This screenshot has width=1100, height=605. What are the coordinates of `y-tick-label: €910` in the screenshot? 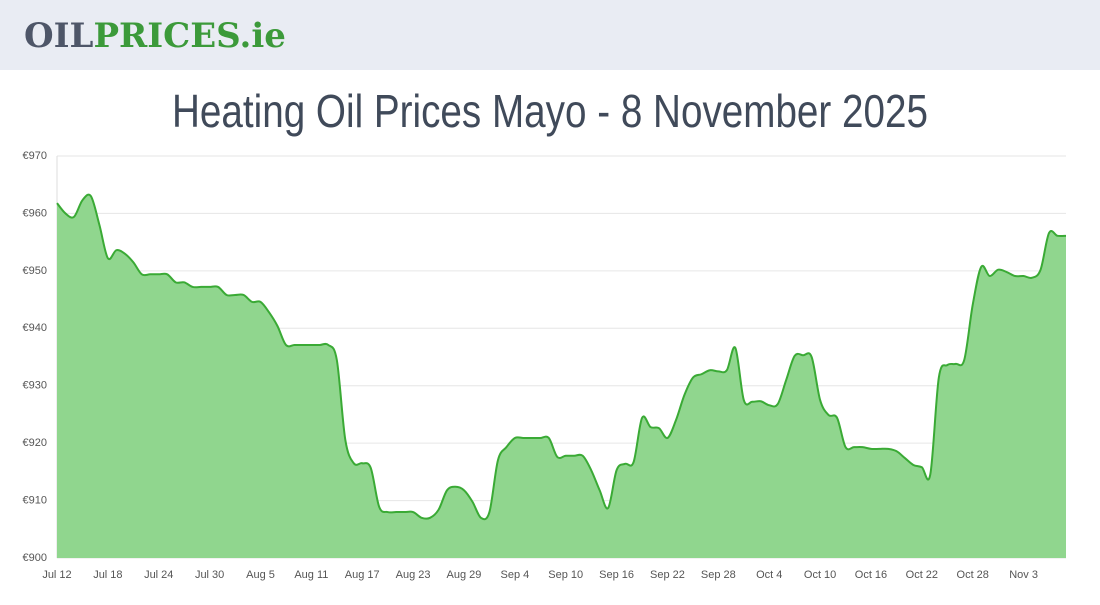 It's located at (35, 500).